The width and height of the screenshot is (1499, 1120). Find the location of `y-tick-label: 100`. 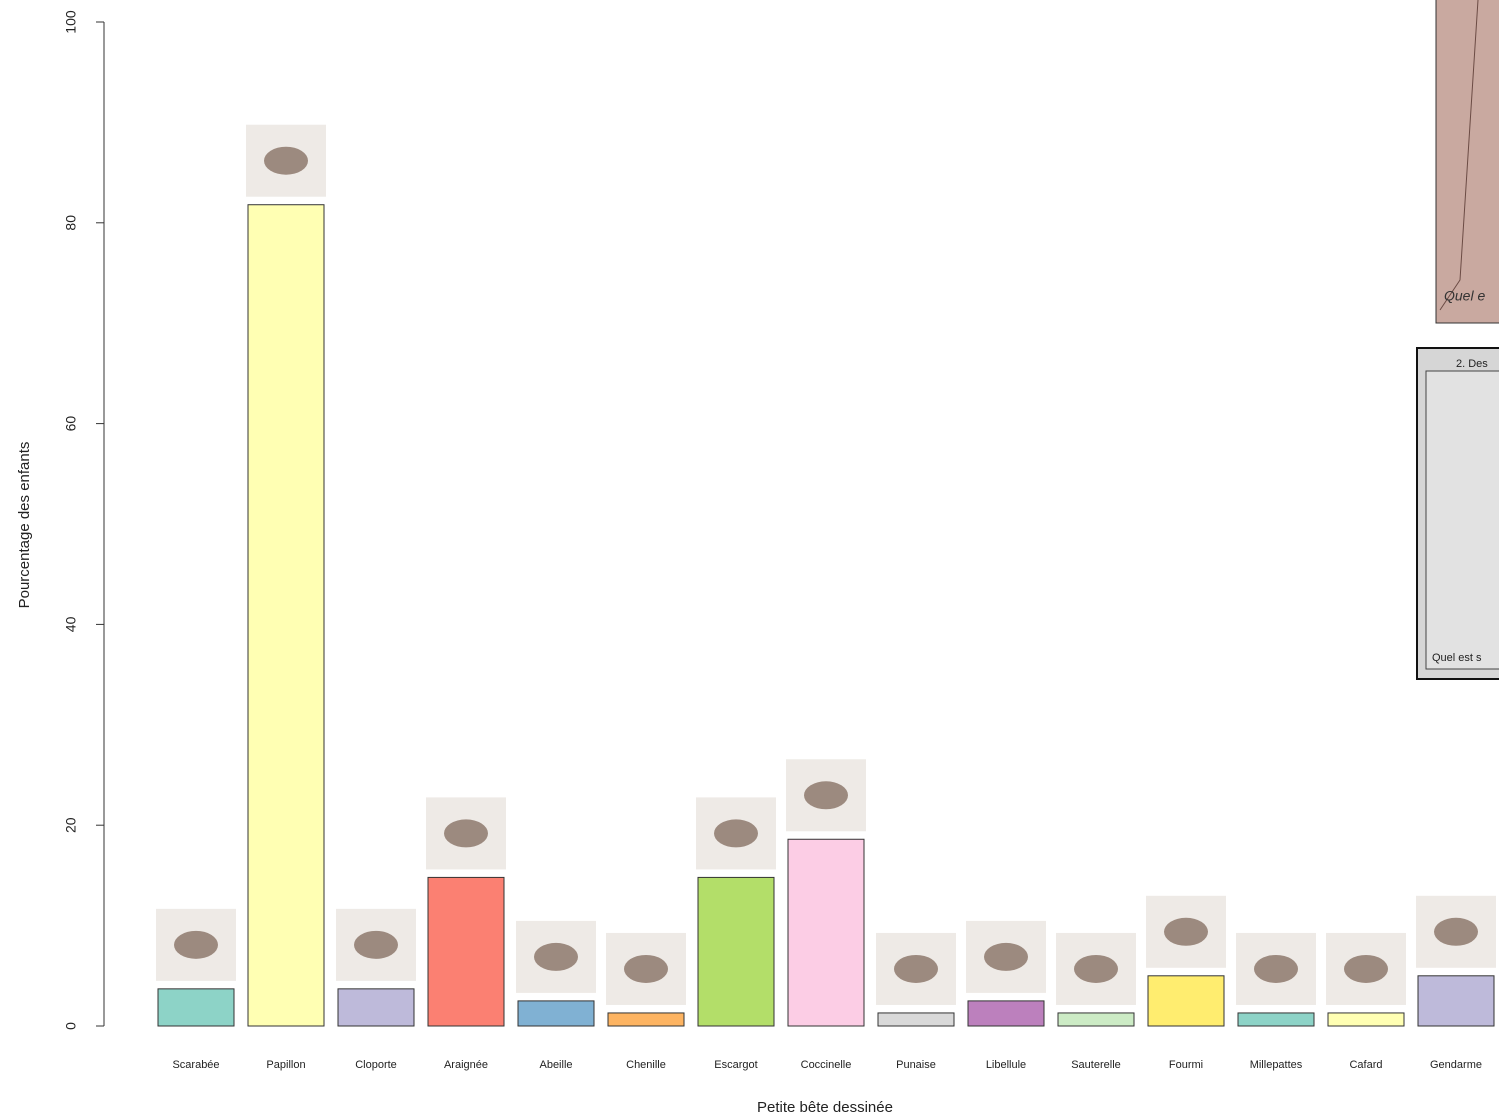

y-tick-label: 100 is located at coordinates (71, 22).